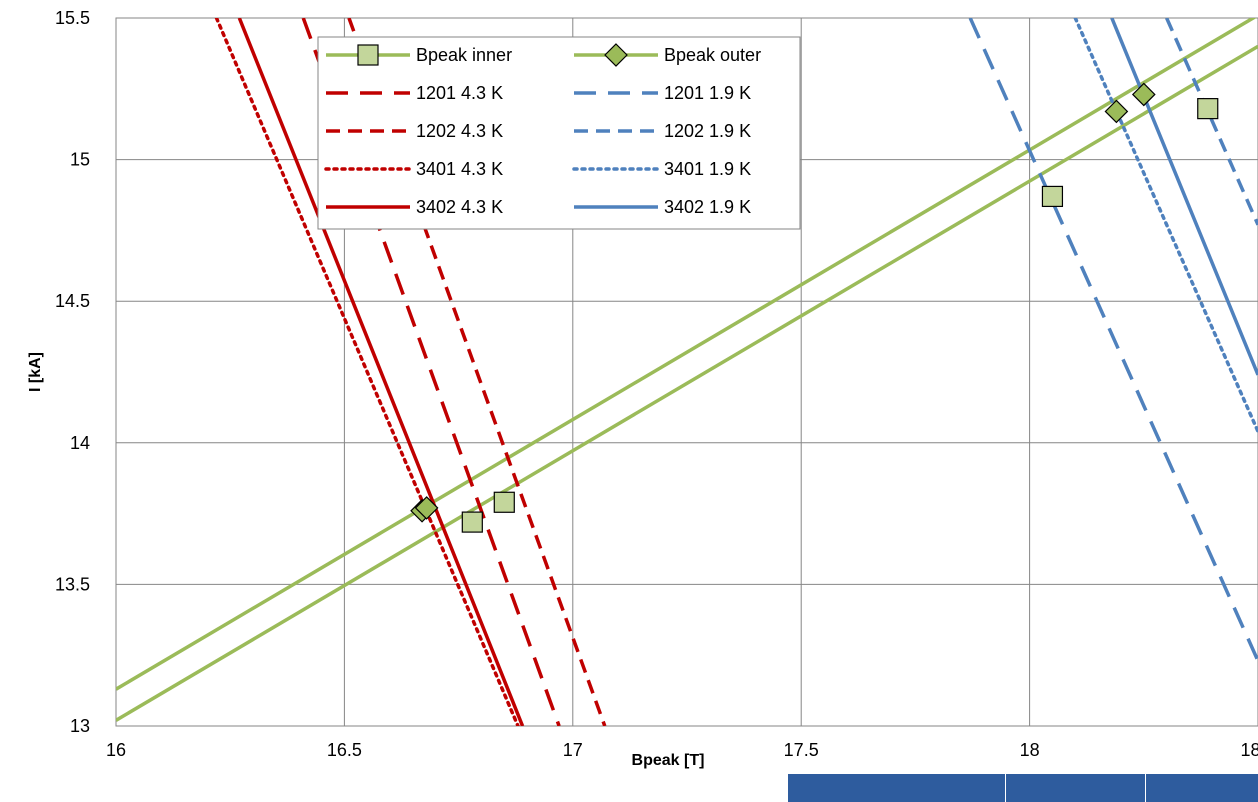 Image resolution: width=1258 pixels, height=802 pixels. I want to click on legend-label: 1202 4.3 K, so click(459, 131).